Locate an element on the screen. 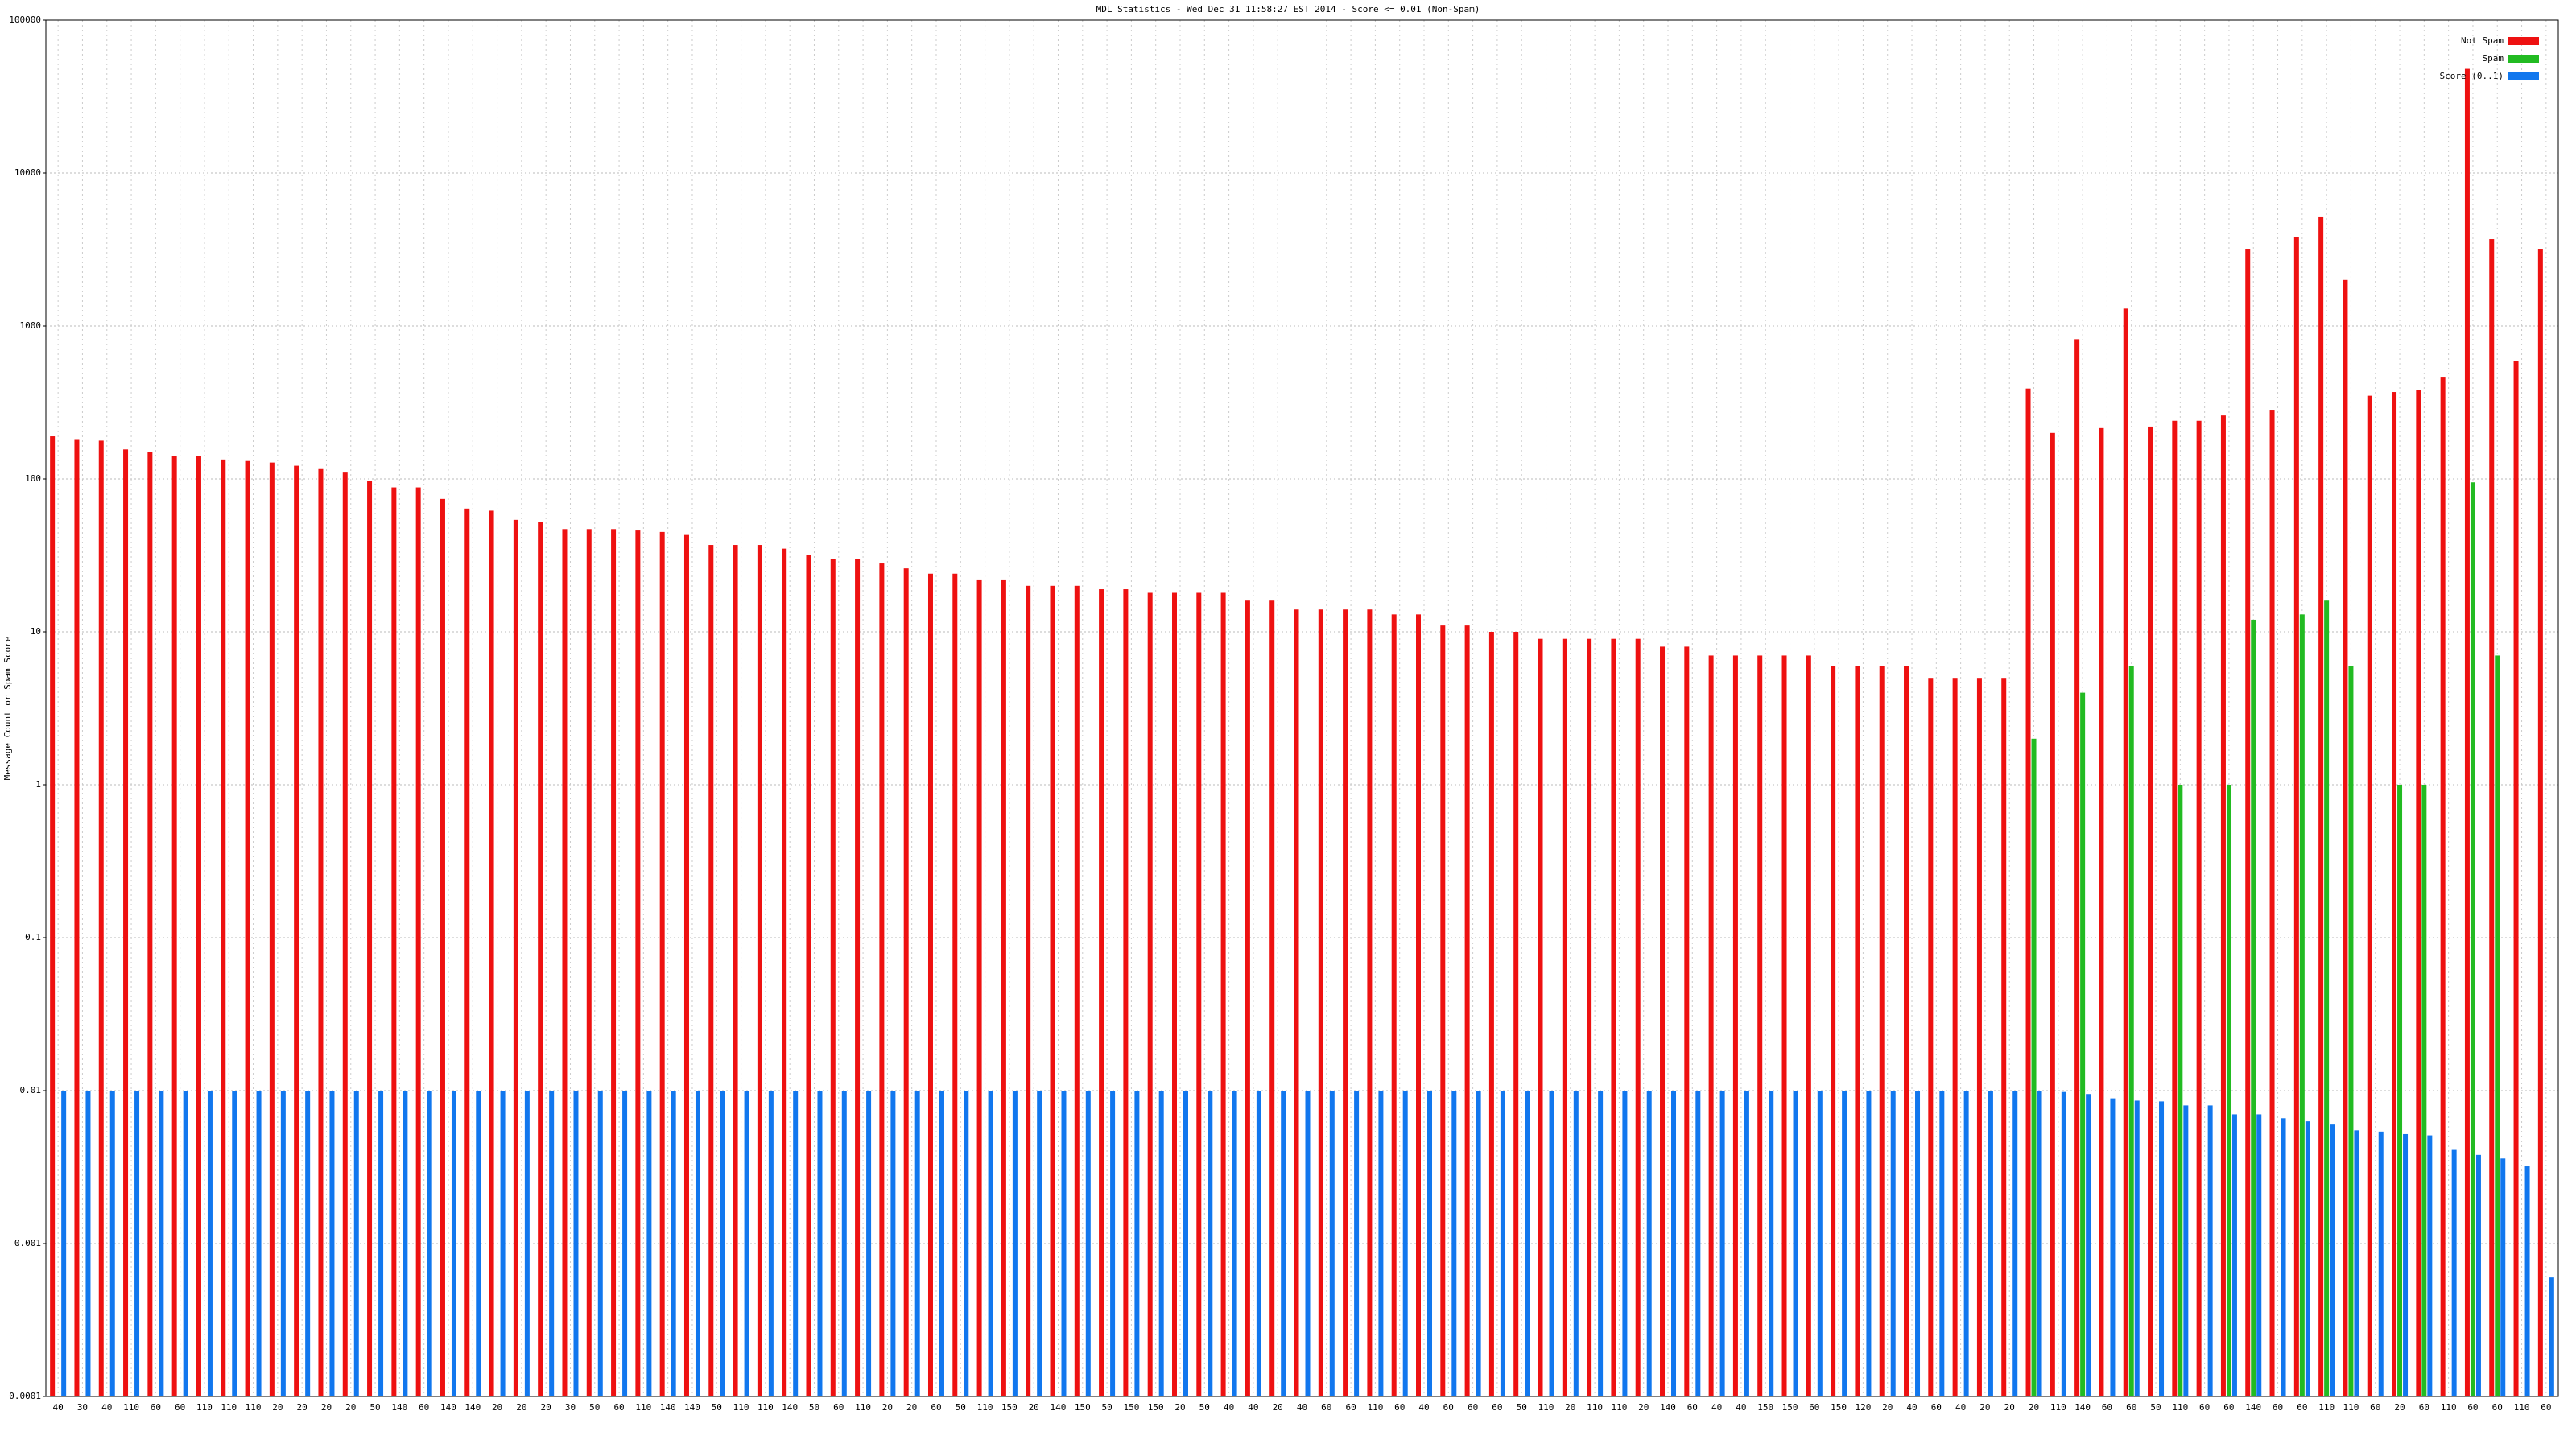  x-tick-label: 50 is located at coordinates (1204, 1407).